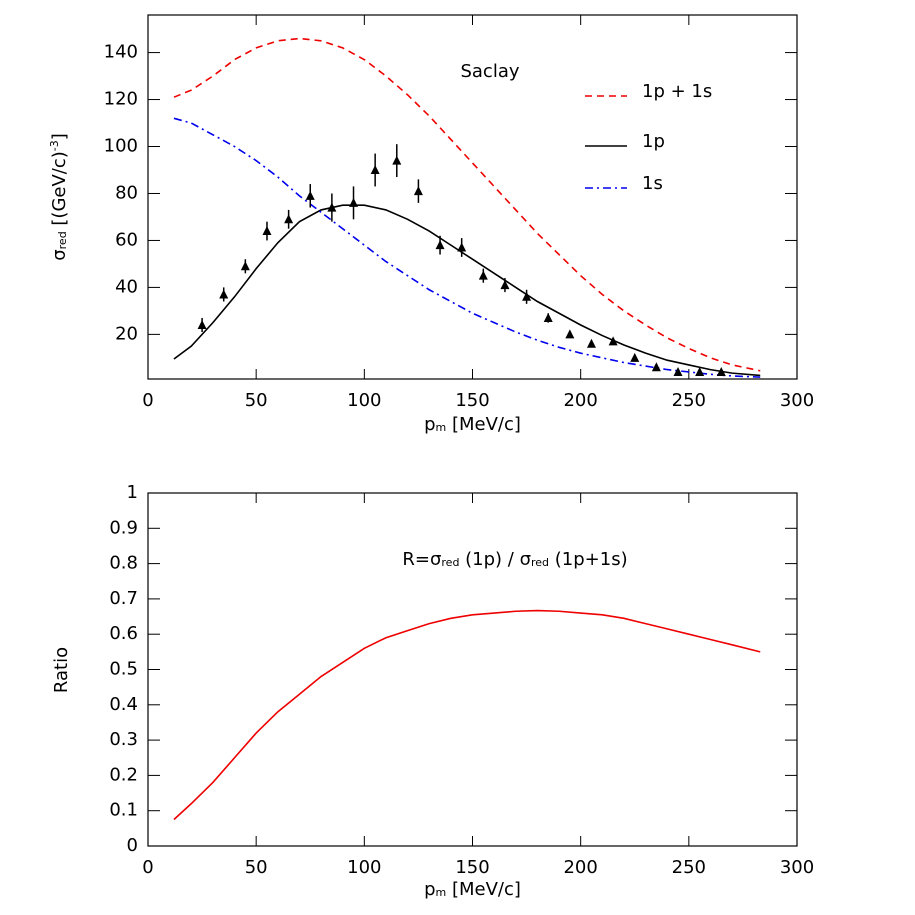  I want to click on y-tick-label: 20, so click(126, 333).